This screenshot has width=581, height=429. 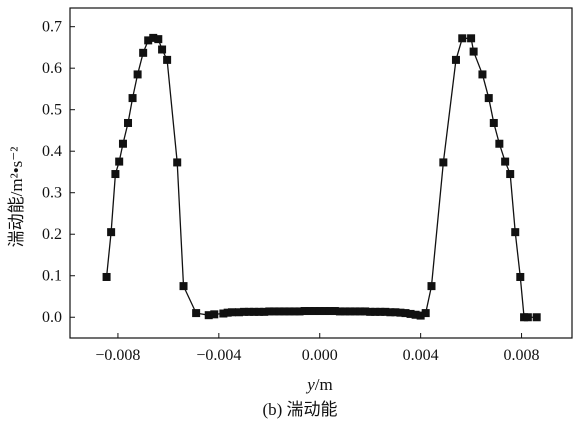 I want to click on x-axis-title: y/m, so click(x=319, y=384).